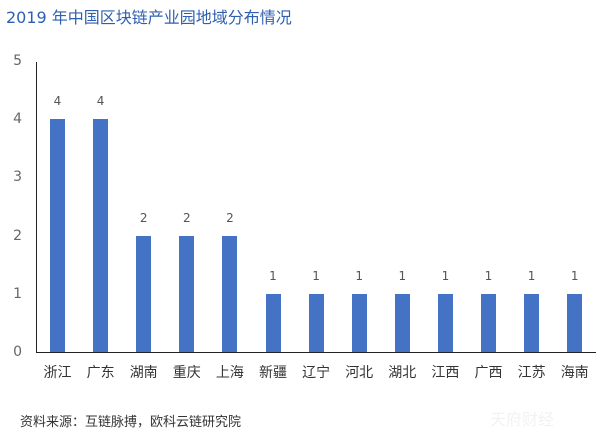  I want to click on x-tick-label: 浙江, so click(57, 373).